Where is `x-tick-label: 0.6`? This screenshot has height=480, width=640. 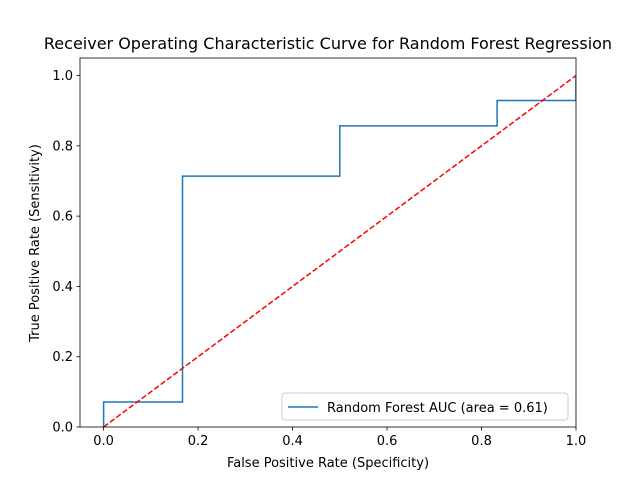
x-tick-label: 0.6 is located at coordinates (387, 441).